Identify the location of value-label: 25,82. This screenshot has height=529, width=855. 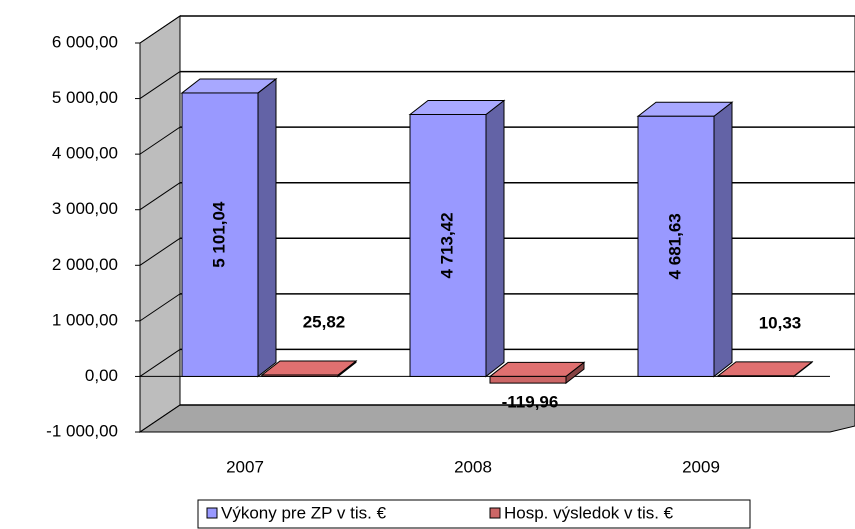
(324, 321).